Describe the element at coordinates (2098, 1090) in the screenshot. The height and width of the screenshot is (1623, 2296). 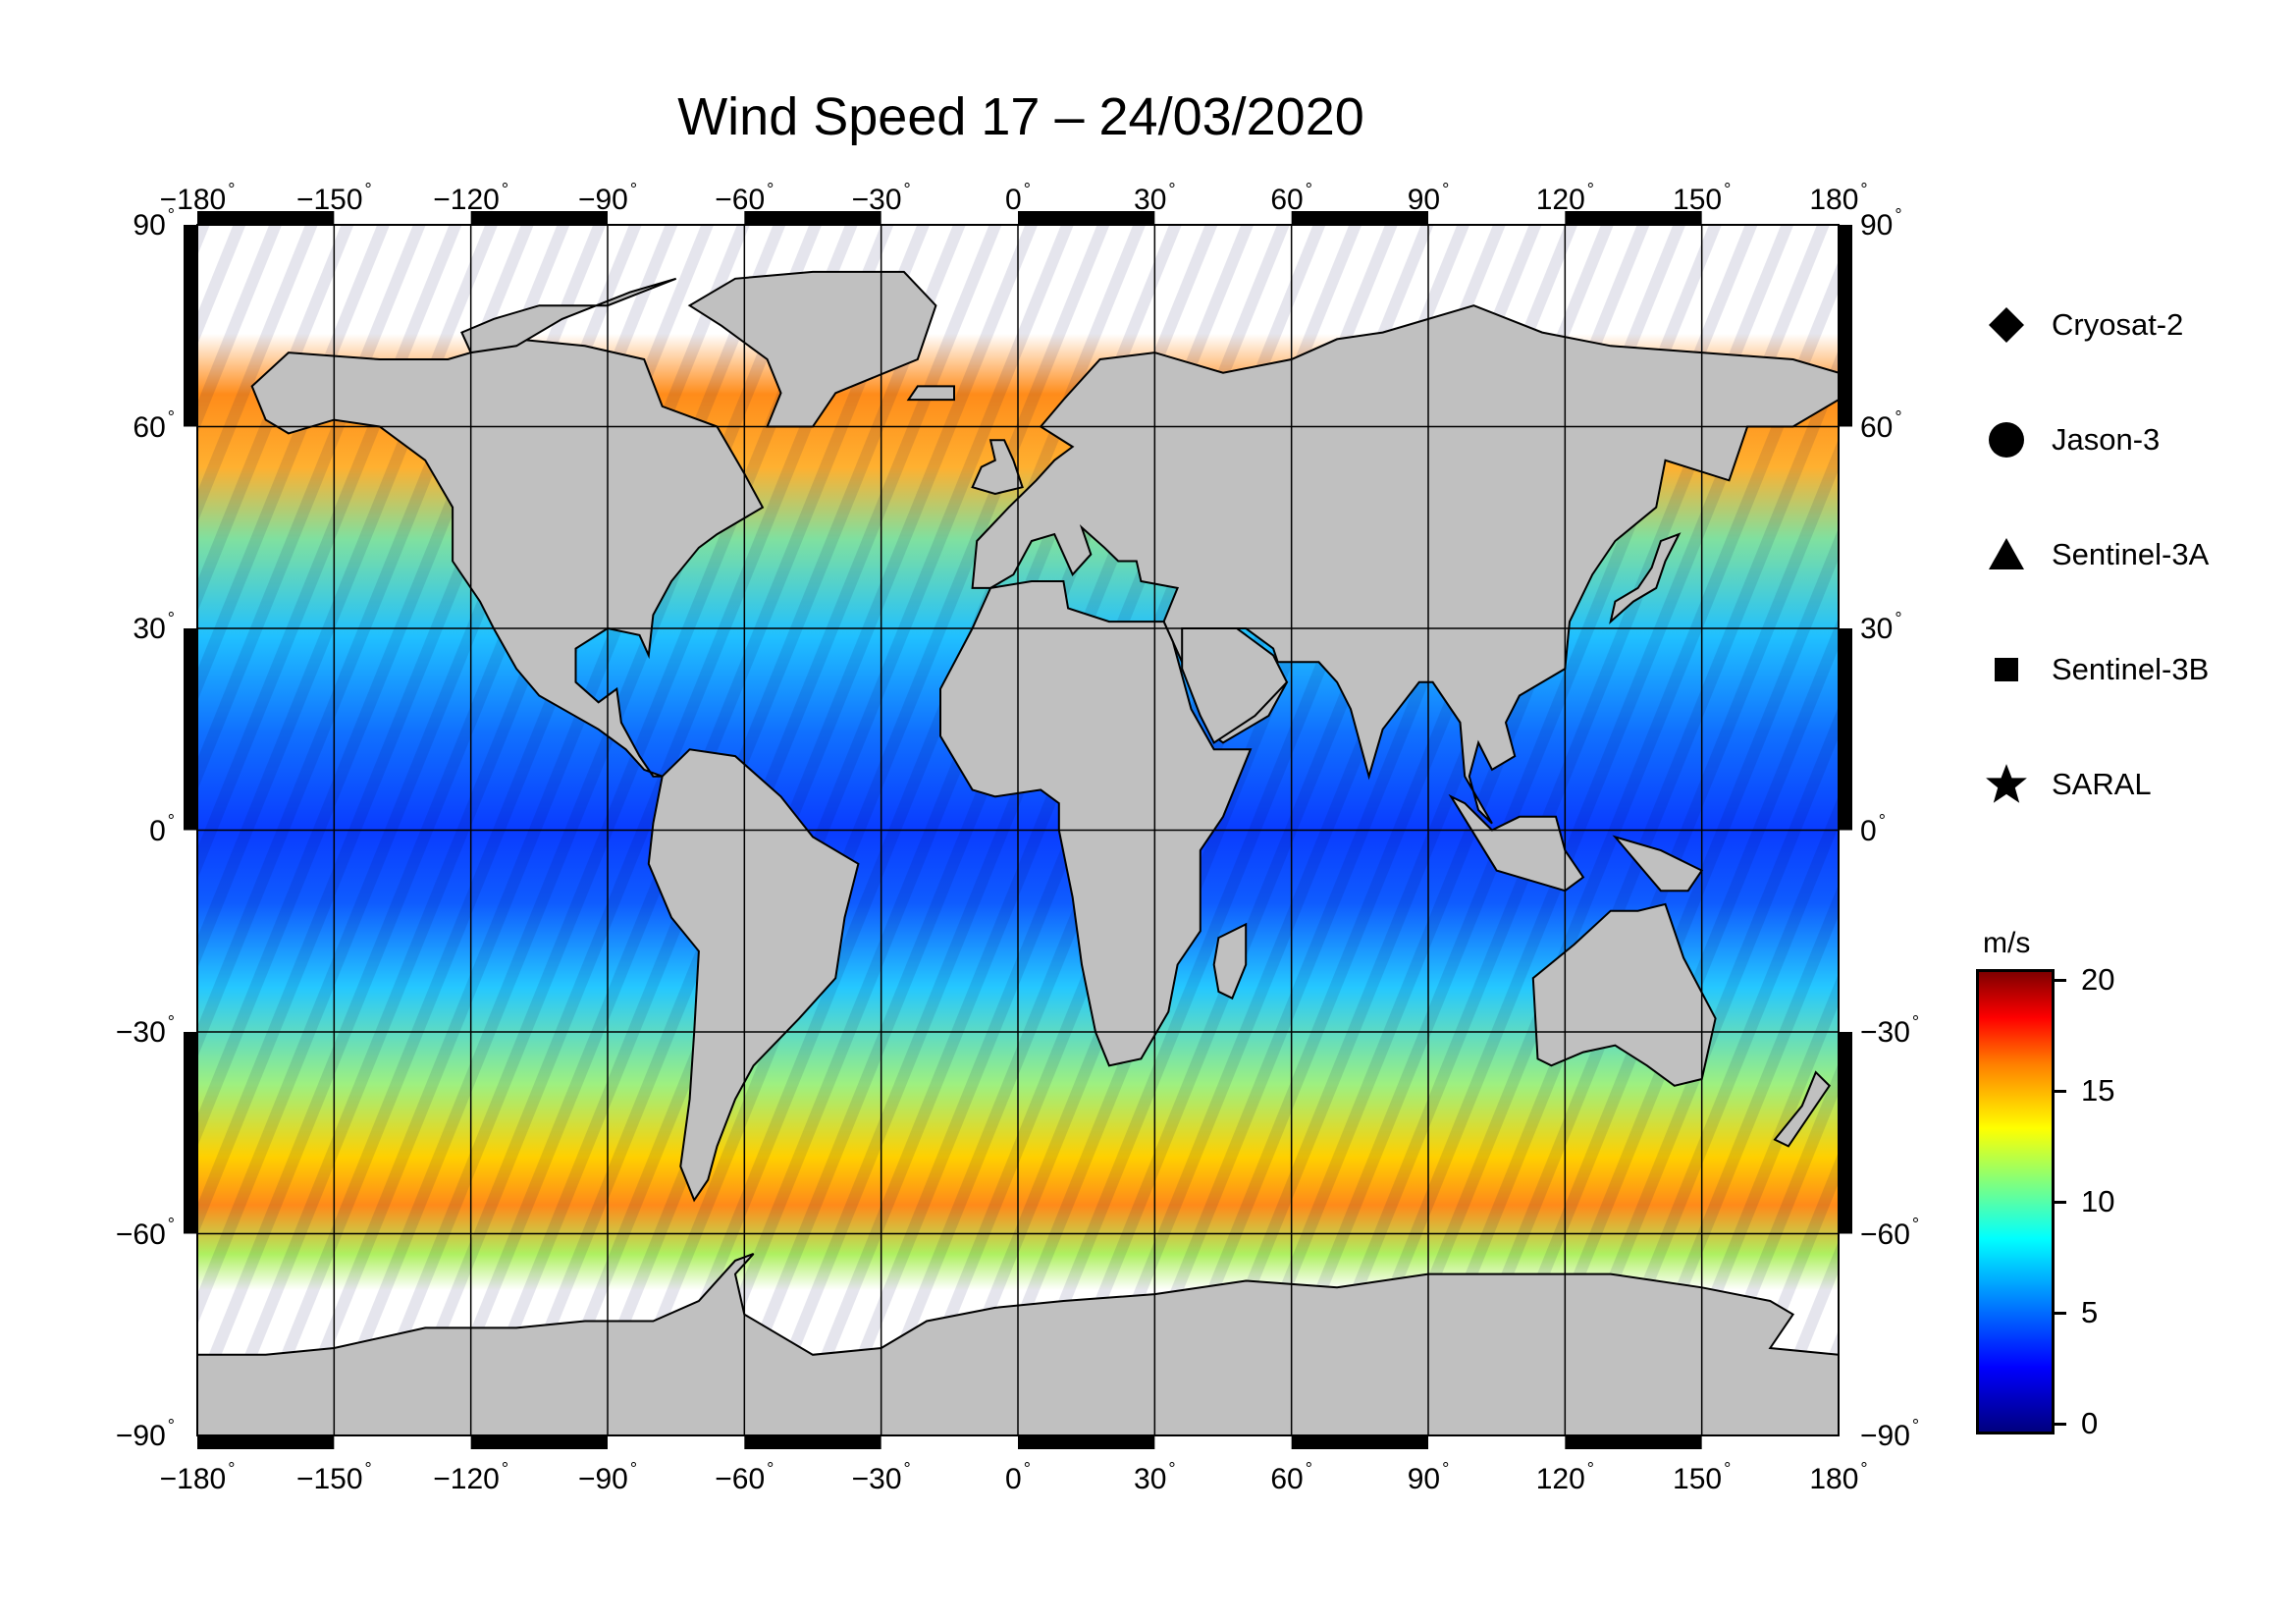
I see `colorbar-tick-label: 15` at that location.